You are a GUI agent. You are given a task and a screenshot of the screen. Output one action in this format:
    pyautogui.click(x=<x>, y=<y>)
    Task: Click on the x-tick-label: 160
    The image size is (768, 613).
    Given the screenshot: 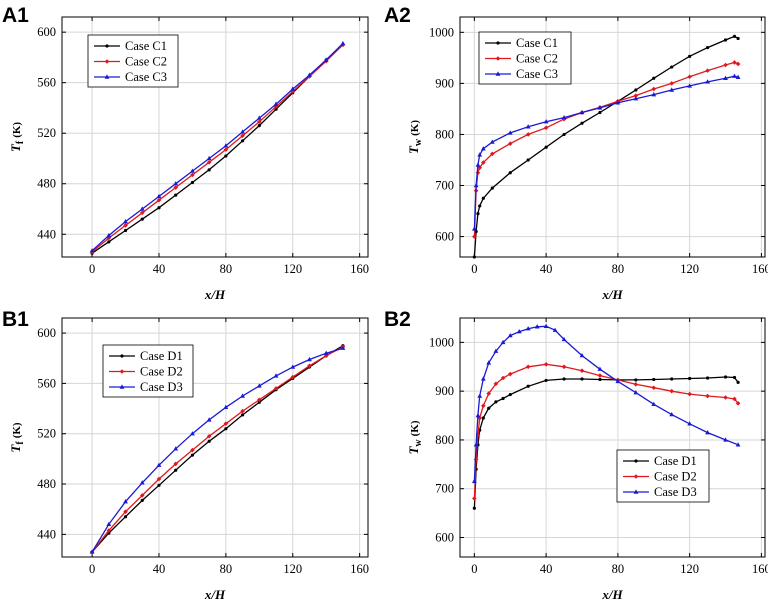 What is the action you would take?
    pyautogui.click(x=359, y=569)
    